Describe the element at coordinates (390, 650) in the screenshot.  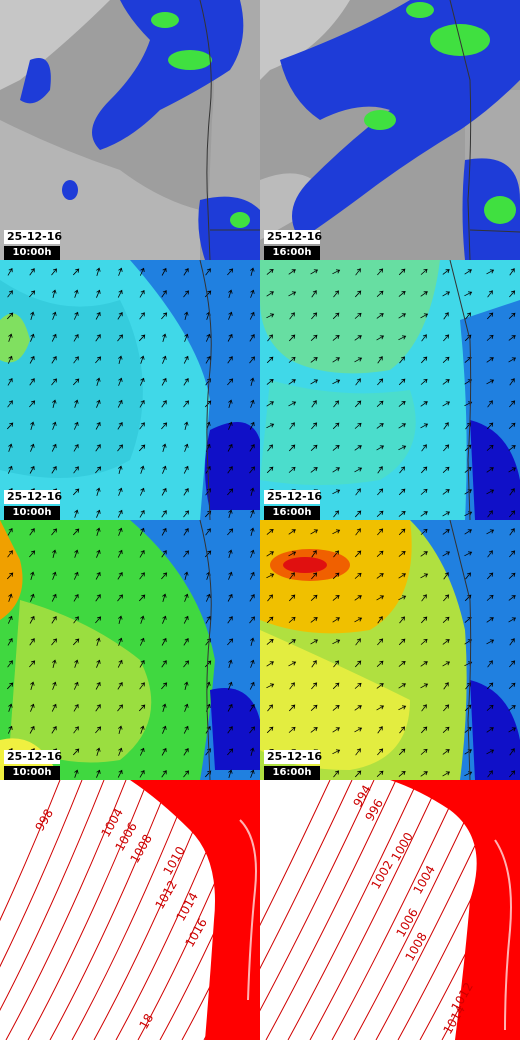
I see `gust-map-1600: 25-12-16 16:00h` at that location.